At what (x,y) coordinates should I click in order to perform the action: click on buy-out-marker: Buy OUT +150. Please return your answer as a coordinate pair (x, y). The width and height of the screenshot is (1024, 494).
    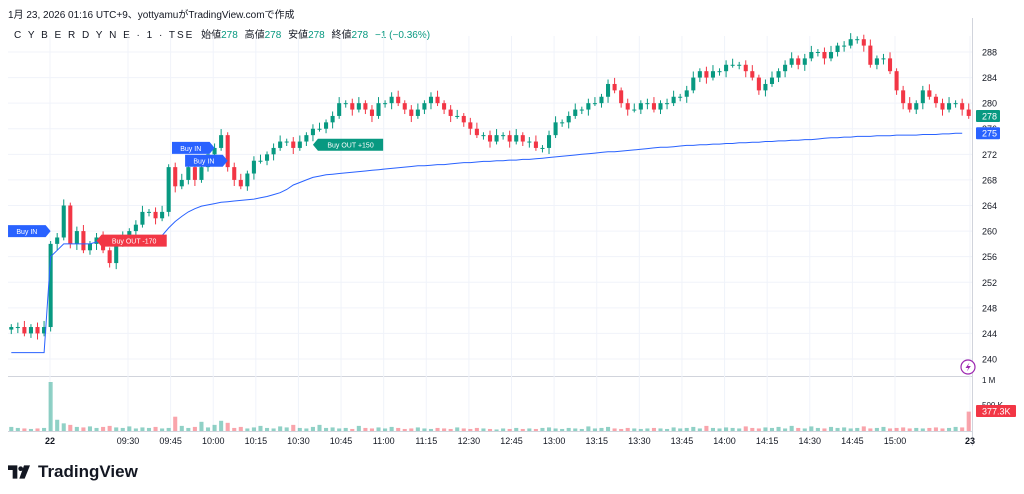
    Looking at the image, I should click on (348, 144).